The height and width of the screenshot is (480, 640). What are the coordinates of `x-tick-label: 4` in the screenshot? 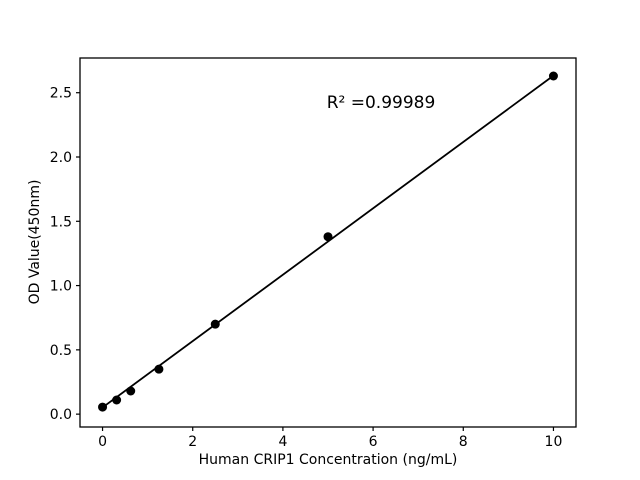 It's located at (282, 442).